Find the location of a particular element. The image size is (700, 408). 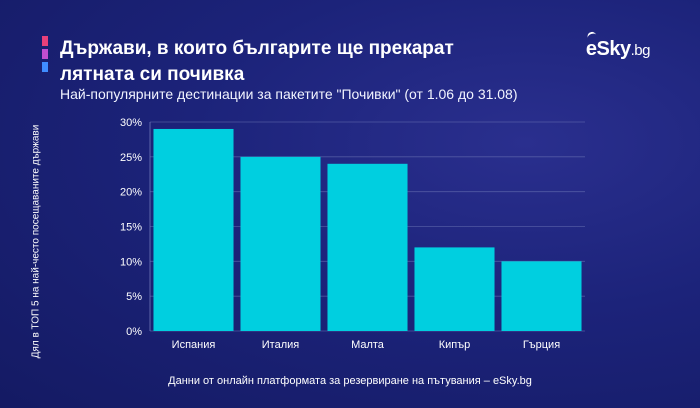

accent-bar is located at coordinates (45, 56).